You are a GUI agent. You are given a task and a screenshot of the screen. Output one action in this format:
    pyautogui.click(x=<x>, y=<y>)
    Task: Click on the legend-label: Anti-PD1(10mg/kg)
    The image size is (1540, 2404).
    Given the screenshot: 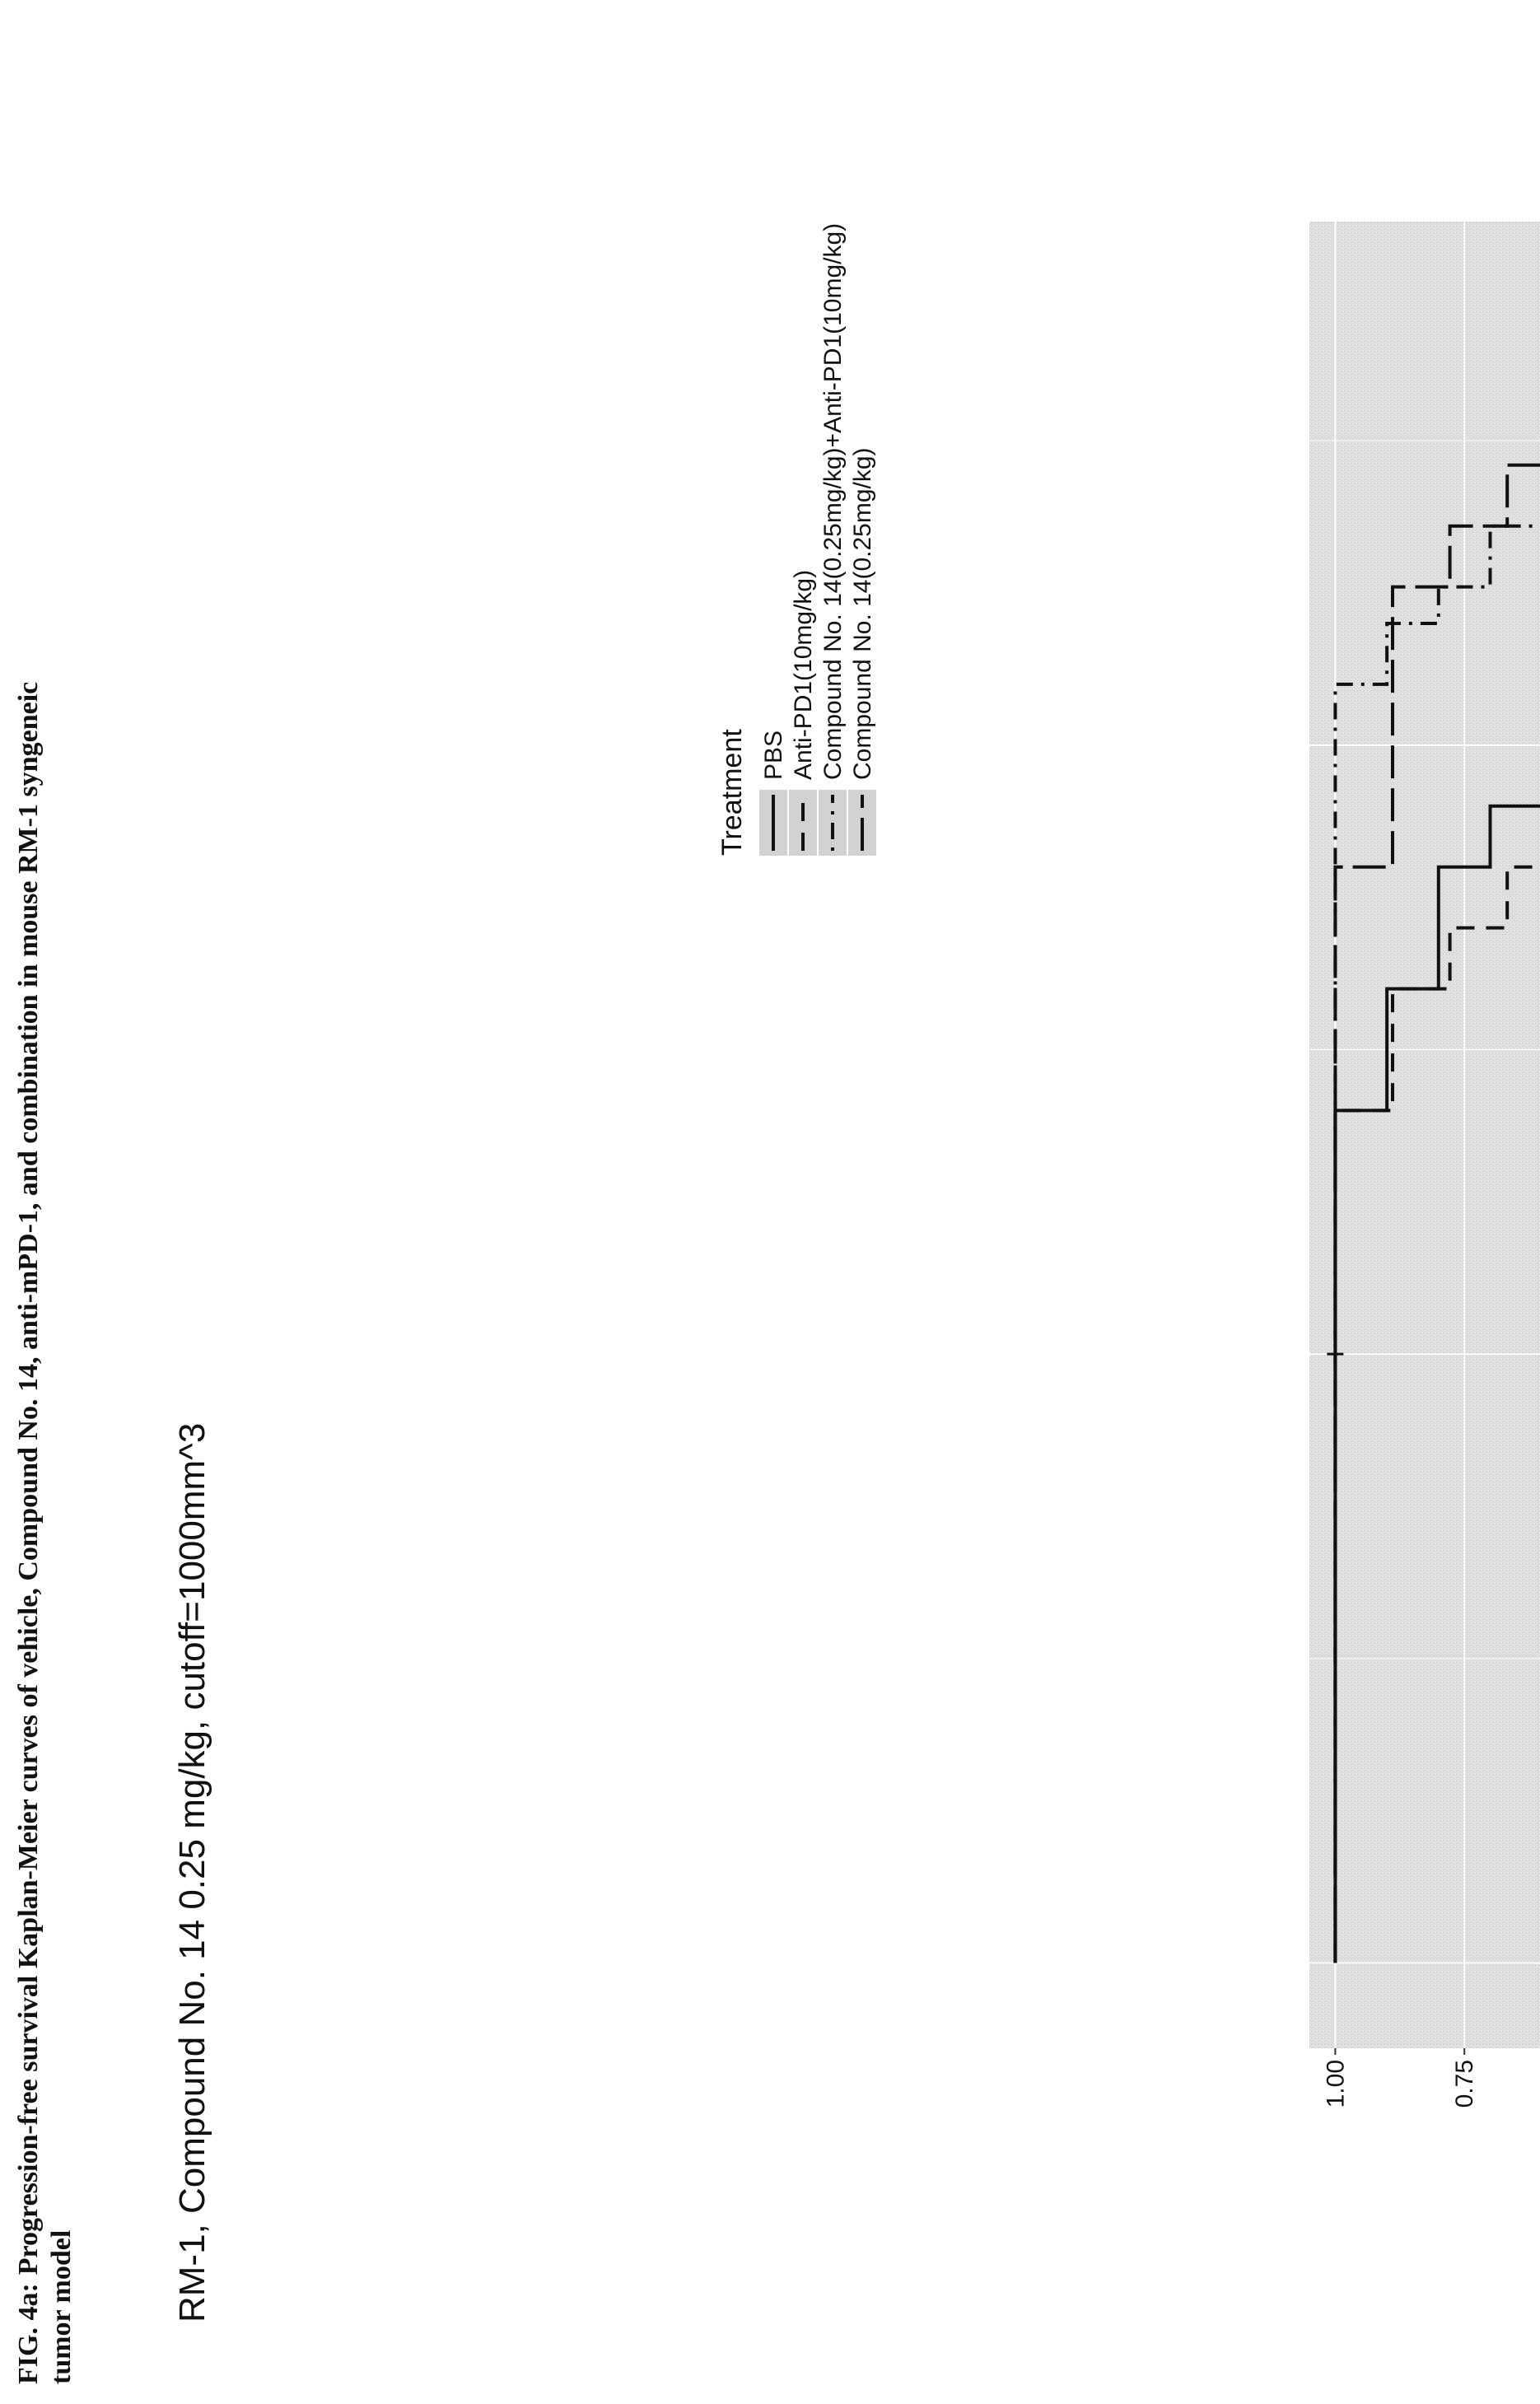 What is the action you would take?
    pyautogui.click(x=803, y=675)
    